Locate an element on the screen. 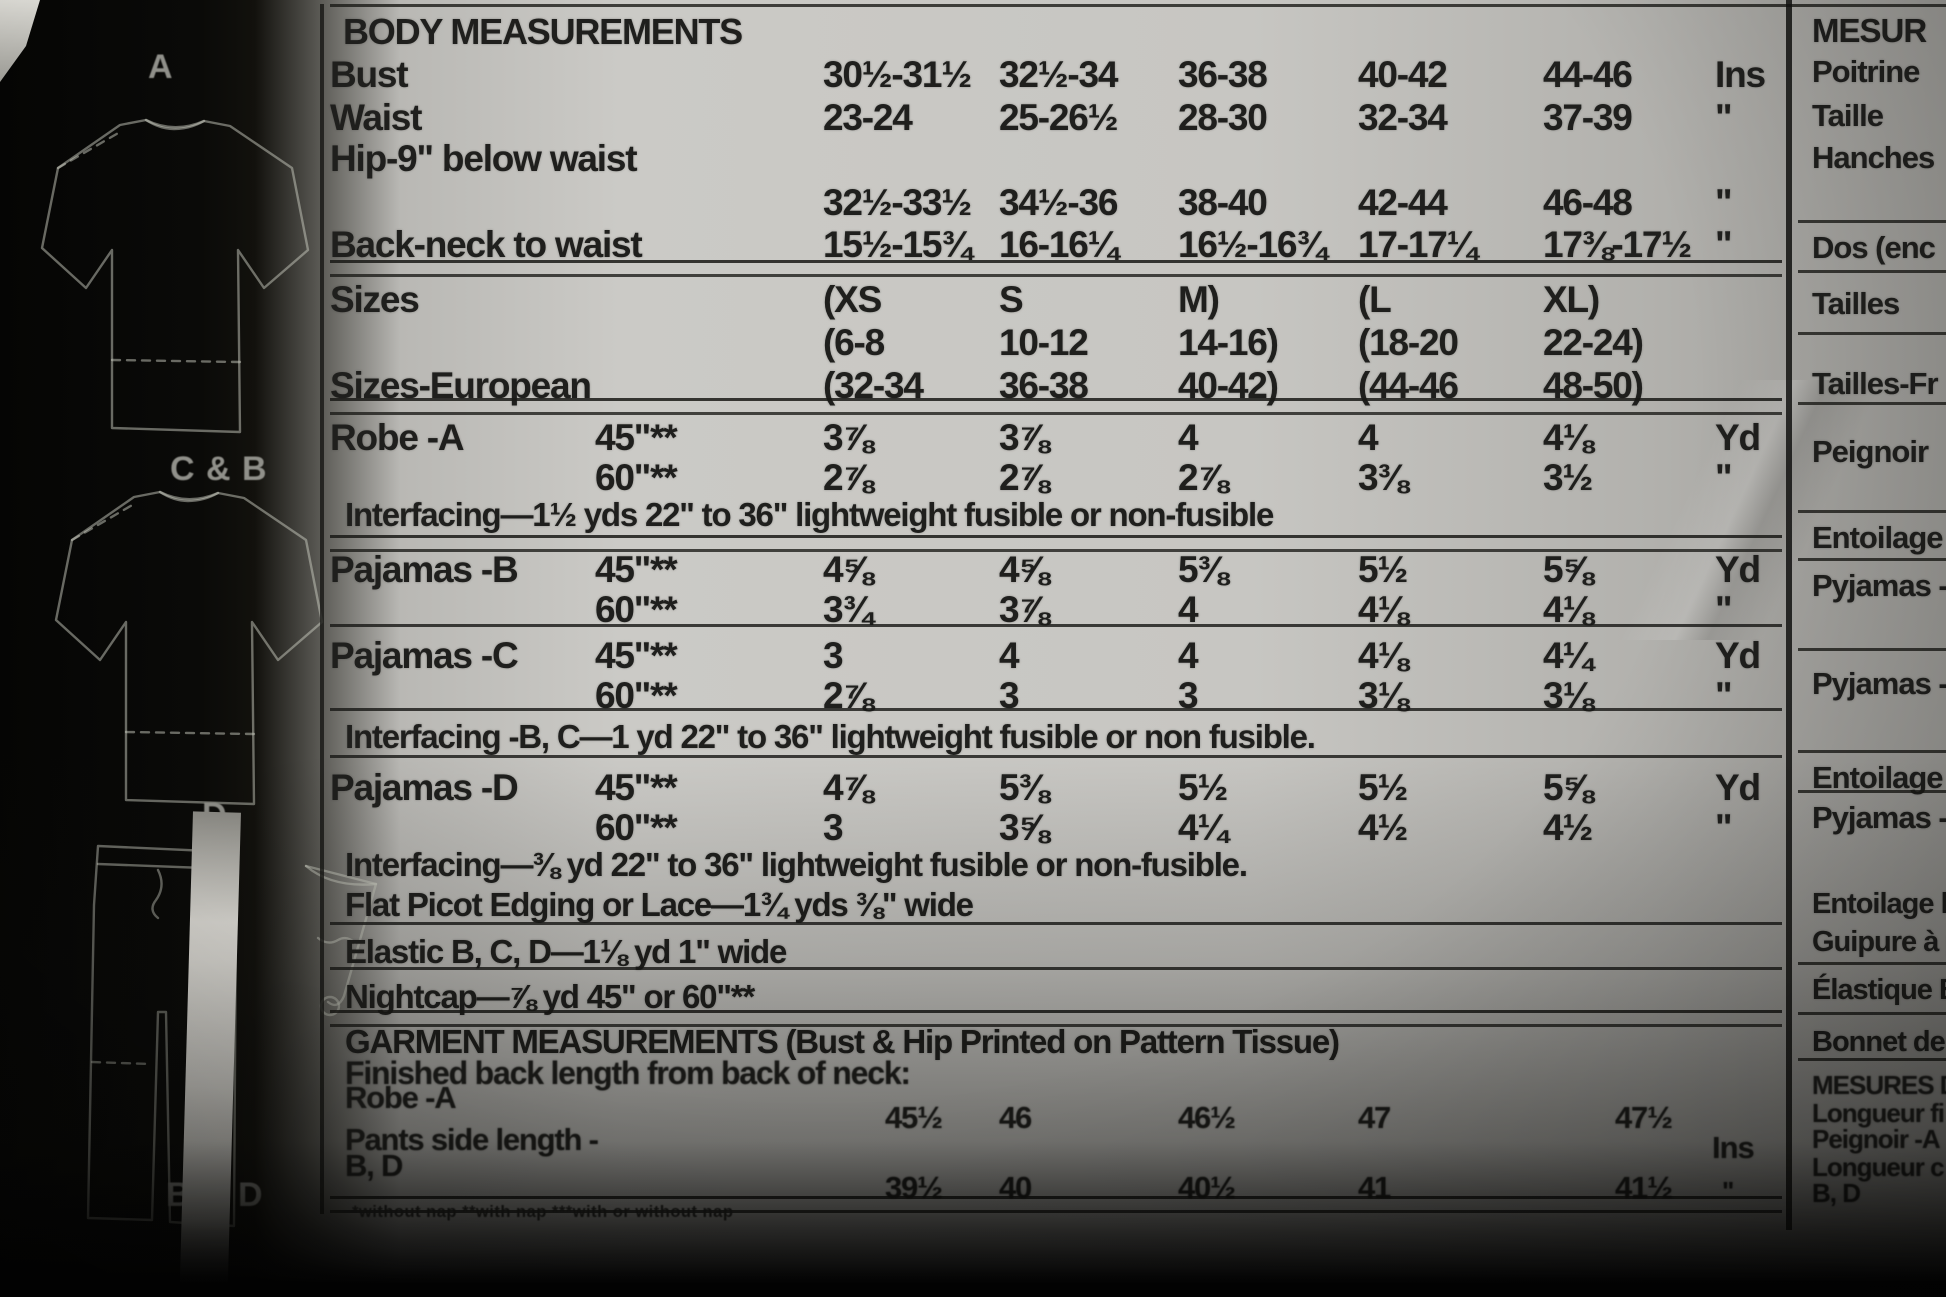  fr-tailles: Tailles is located at coordinates (1856, 303).